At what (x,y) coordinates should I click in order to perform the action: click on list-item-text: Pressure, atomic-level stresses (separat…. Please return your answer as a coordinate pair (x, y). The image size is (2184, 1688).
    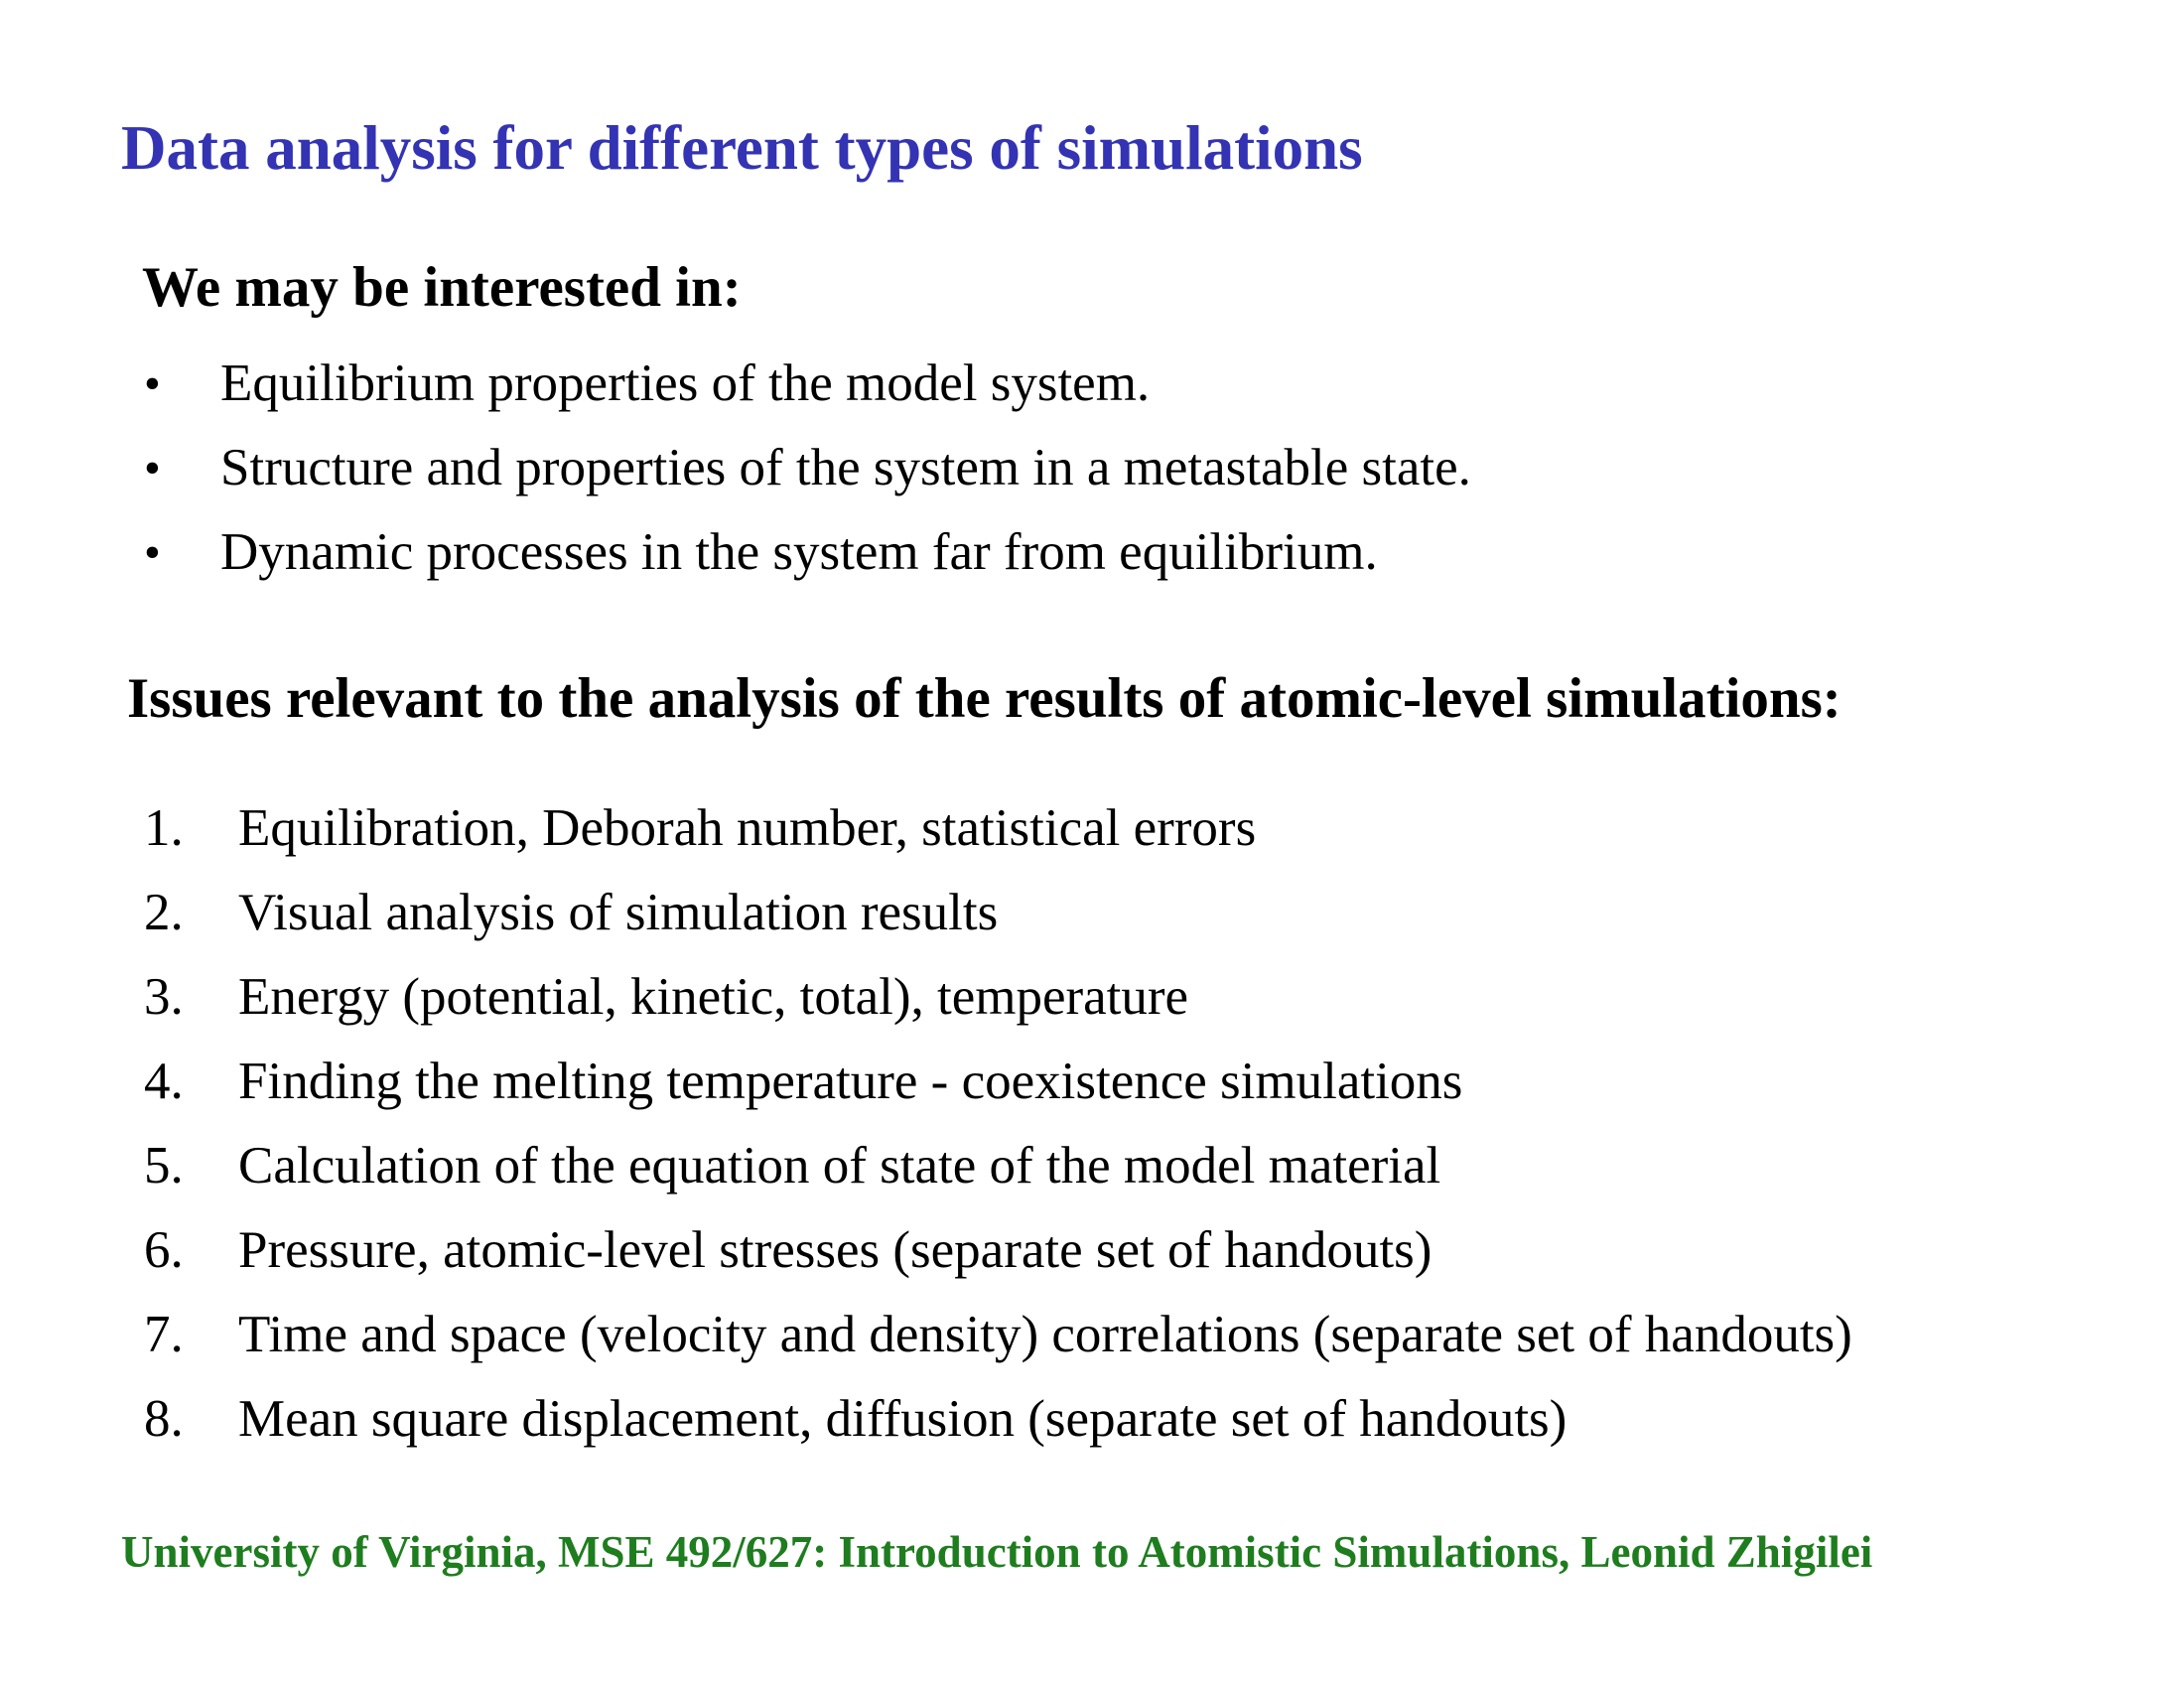
    Looking at the image, I should click on (835, 1250).